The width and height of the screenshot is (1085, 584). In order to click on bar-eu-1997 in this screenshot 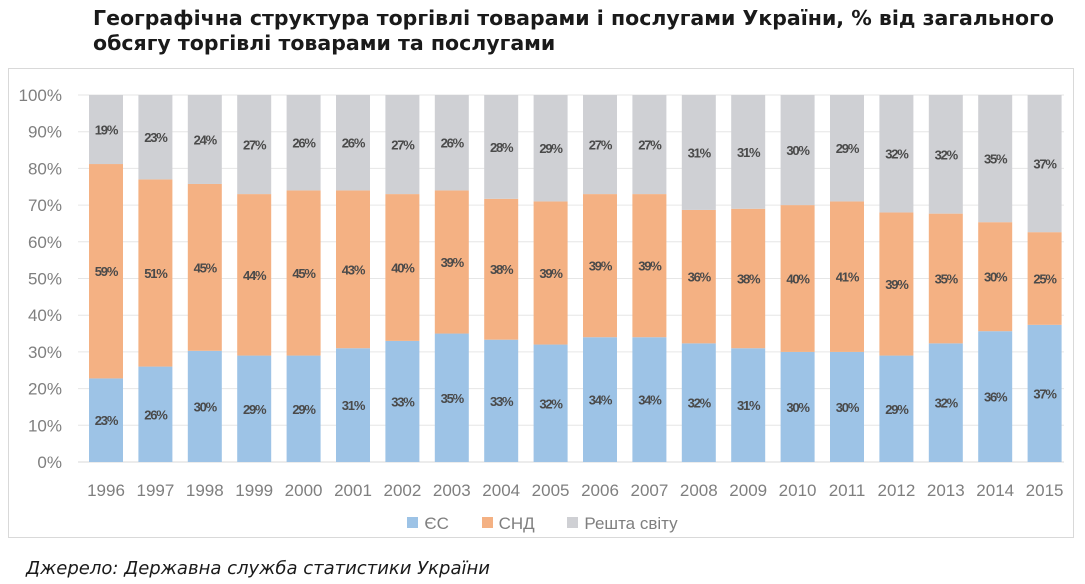, I will do `click(155, 414)`.